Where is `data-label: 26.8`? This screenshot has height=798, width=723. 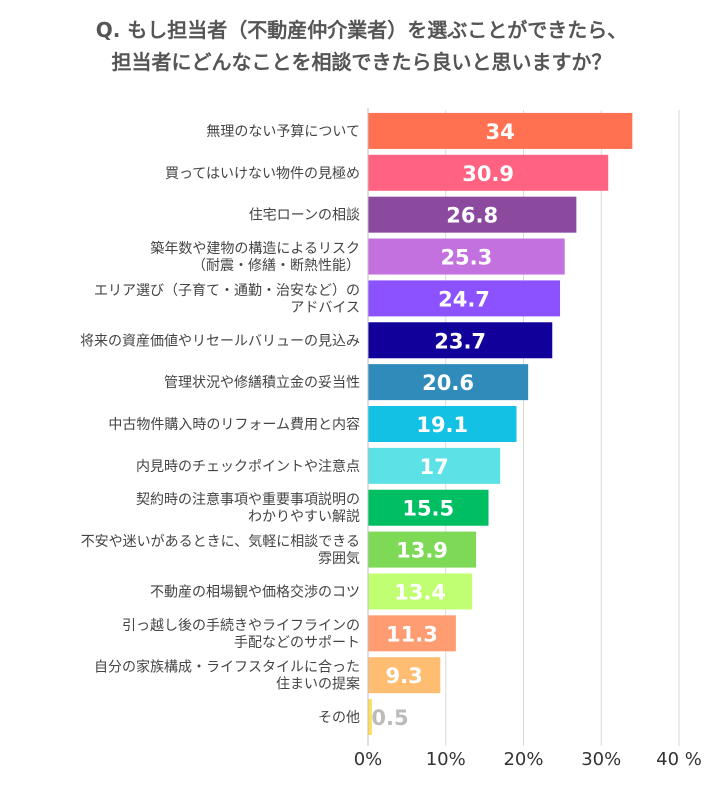
data-label: 26.8 is located at coordinates (472, 216).